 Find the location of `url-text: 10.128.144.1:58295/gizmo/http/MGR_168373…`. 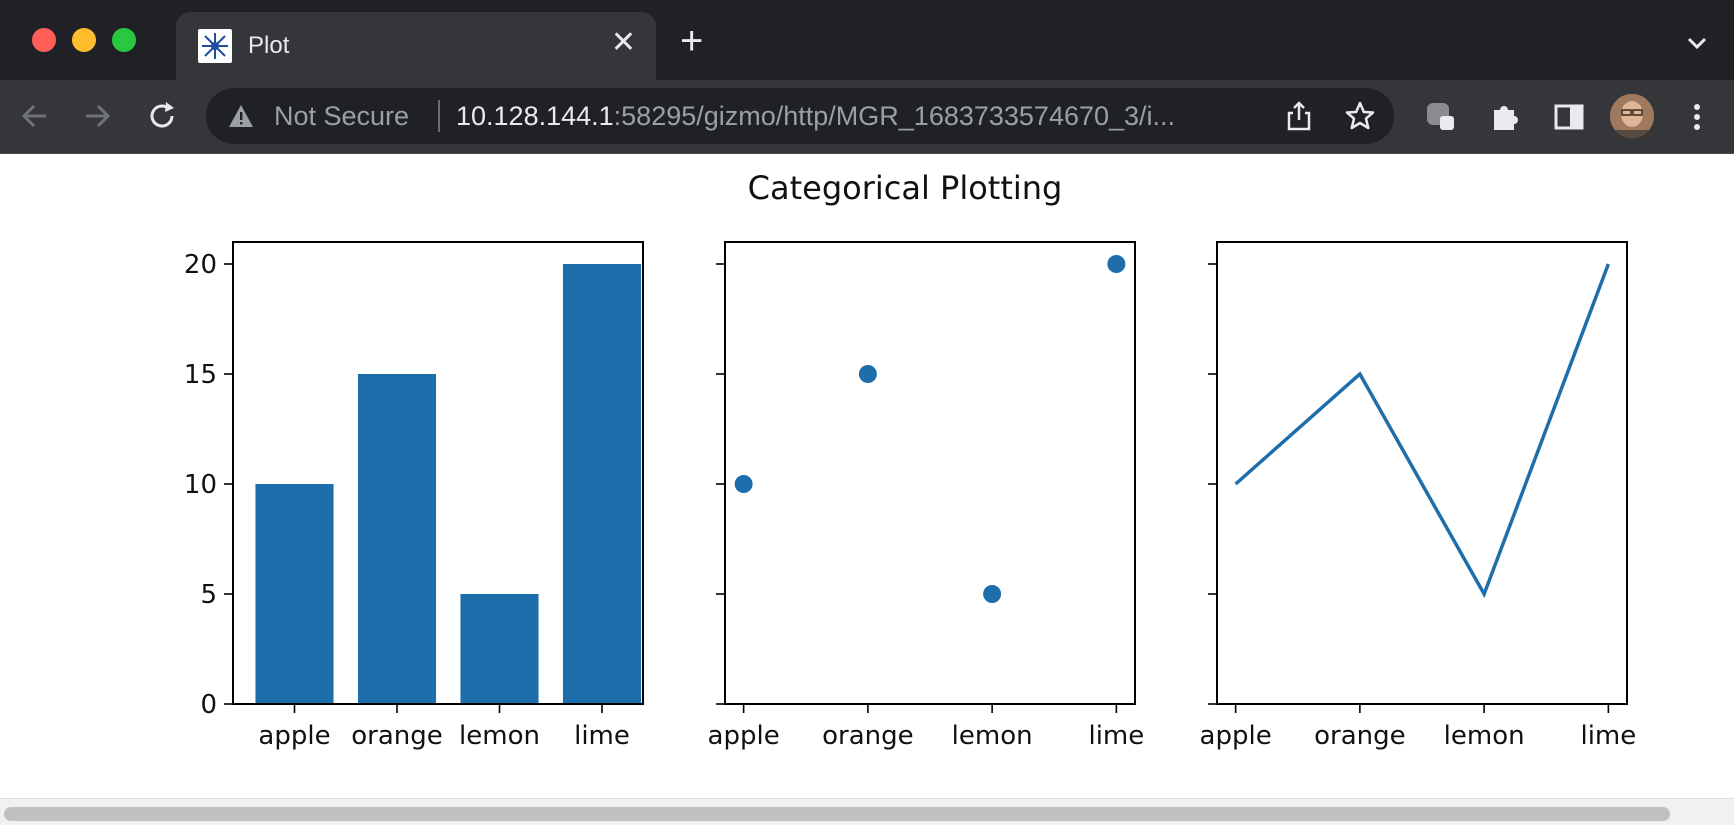

url-text: 10.128.144.1:58295/gizmo/http/MGR_168373… is located at coordinates (815, 116).